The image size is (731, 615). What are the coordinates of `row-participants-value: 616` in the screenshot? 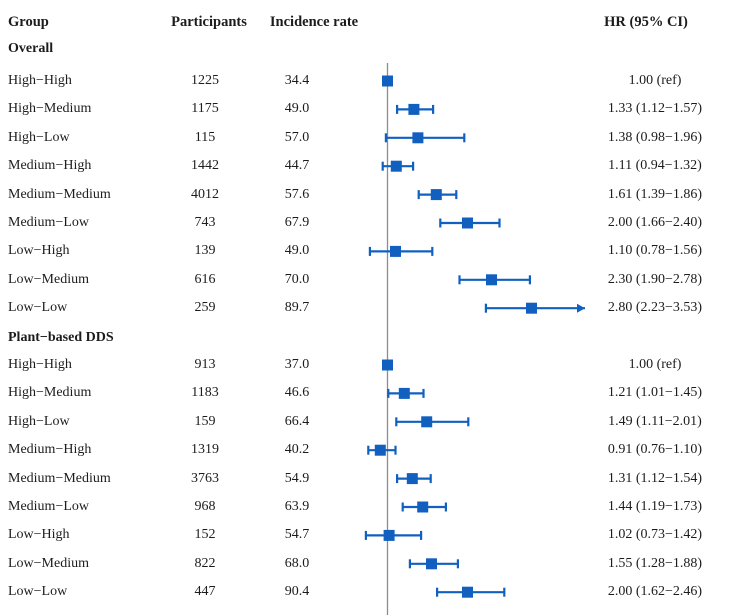 It's located at (205, 279).